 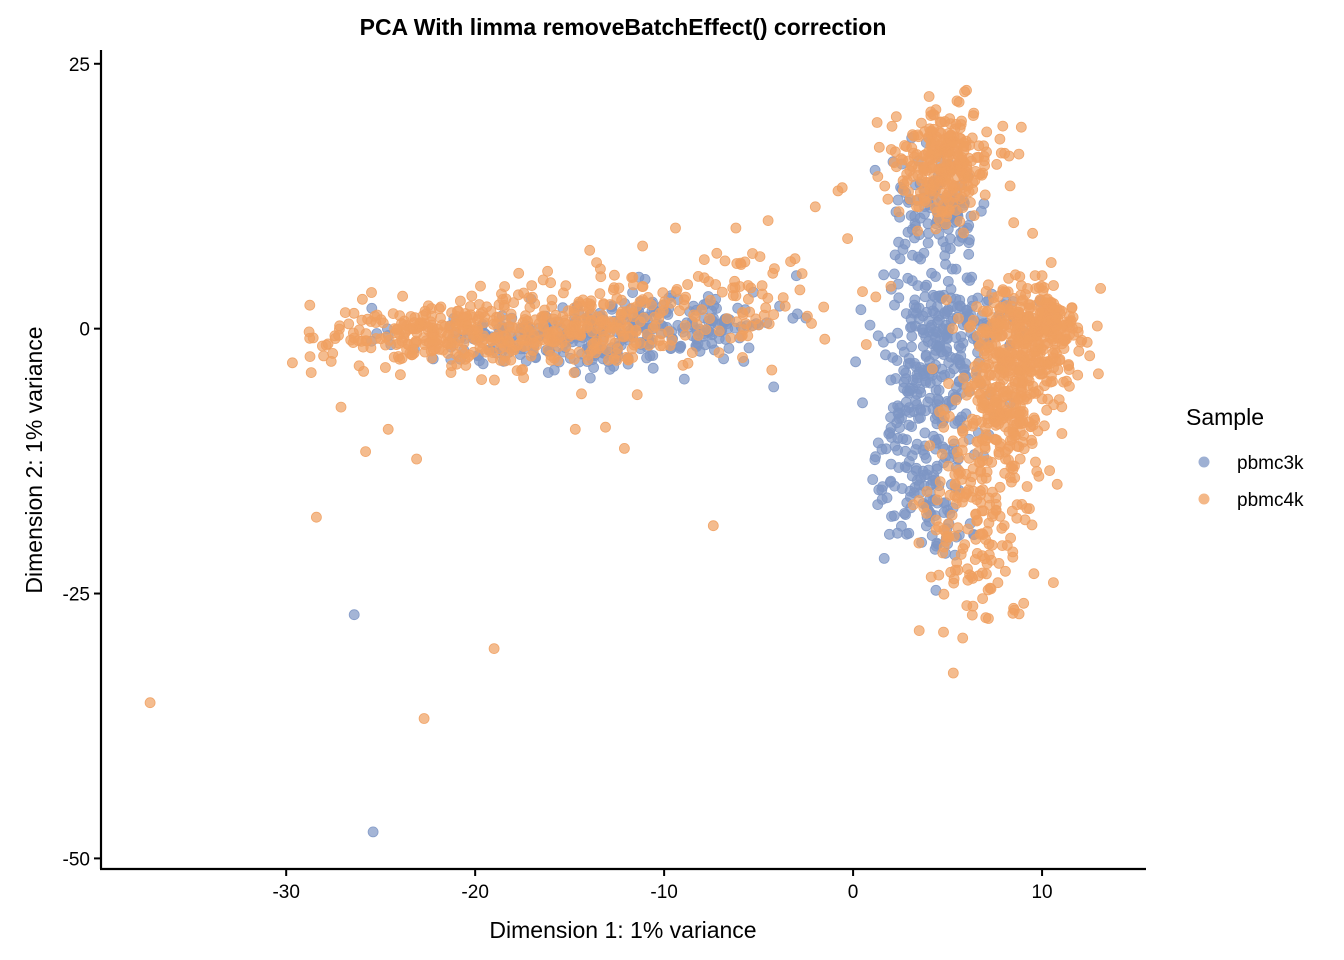 I want to click on y-tick-label: 0, so click(x=84, y=330).